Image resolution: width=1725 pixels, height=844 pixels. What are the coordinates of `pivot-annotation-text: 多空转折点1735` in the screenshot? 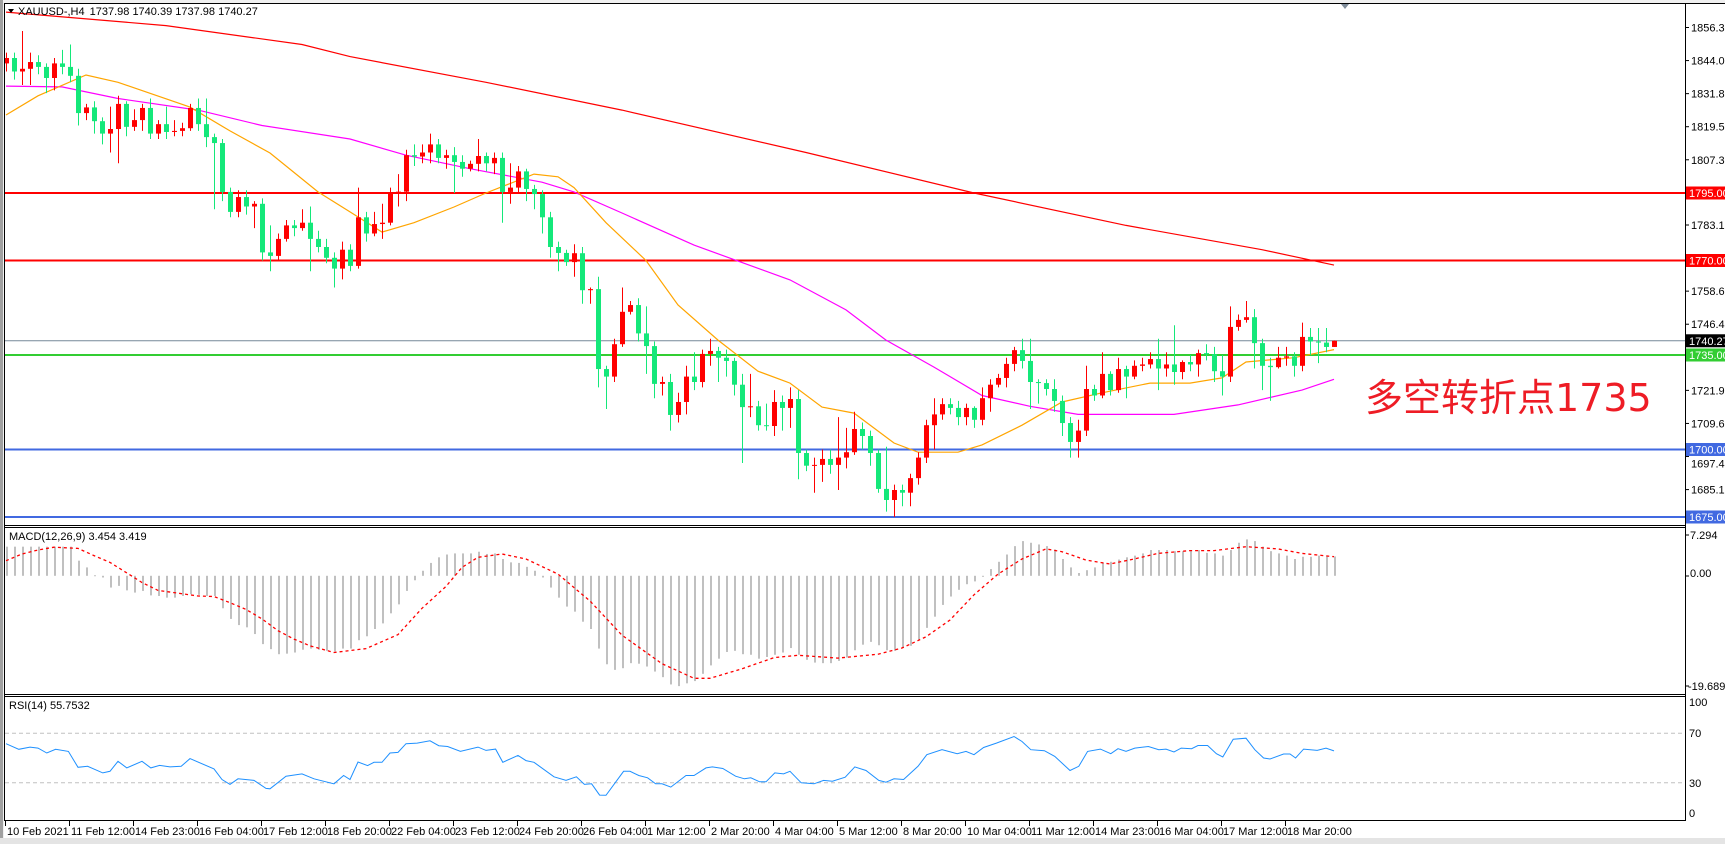 It's located at (1508, 398).